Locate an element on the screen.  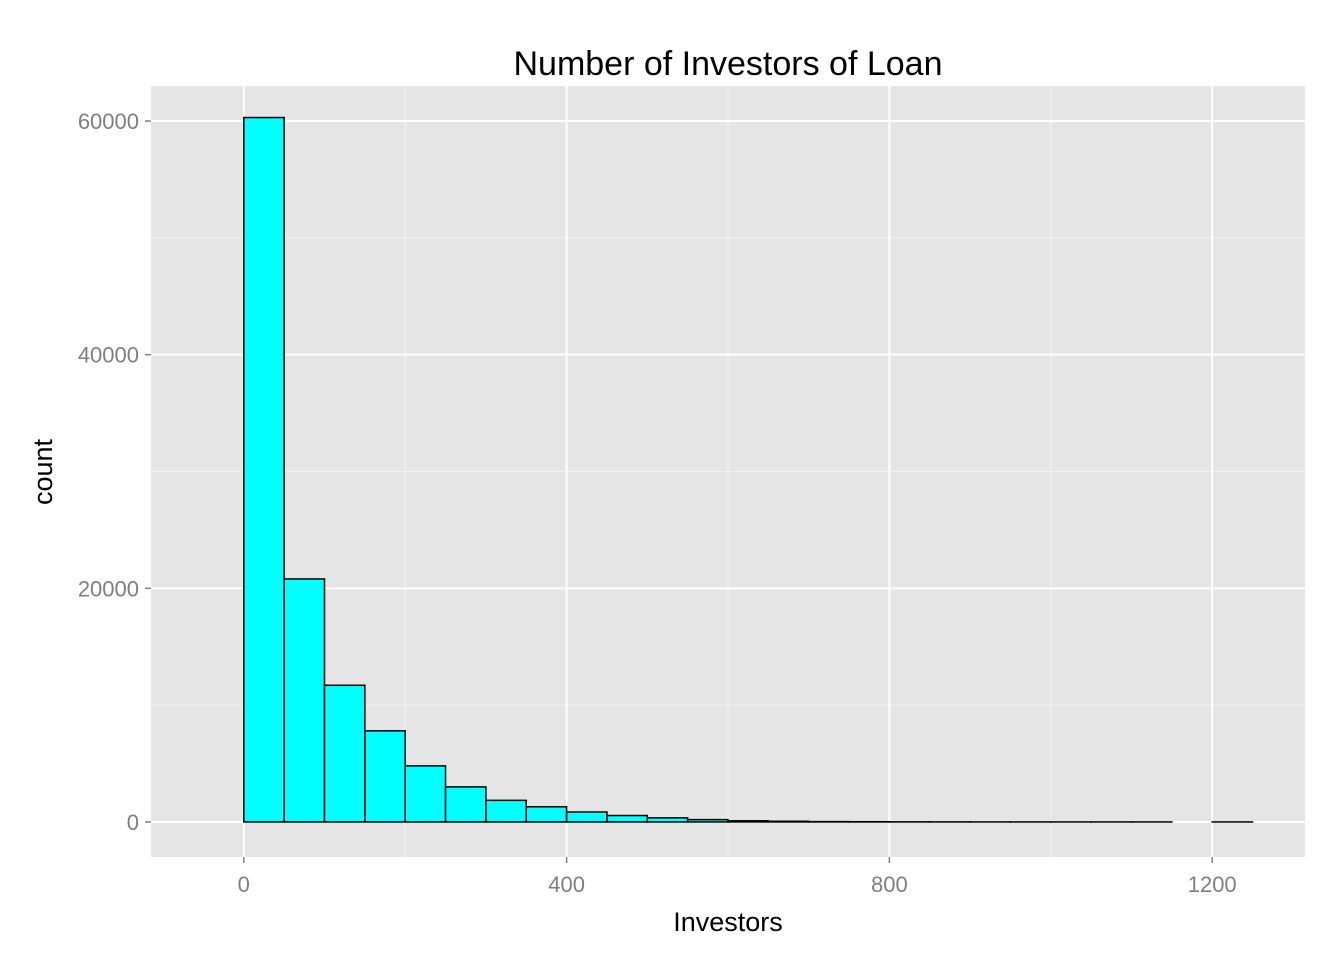
x-tick-label: 800 is located at coordinates (889, 884).